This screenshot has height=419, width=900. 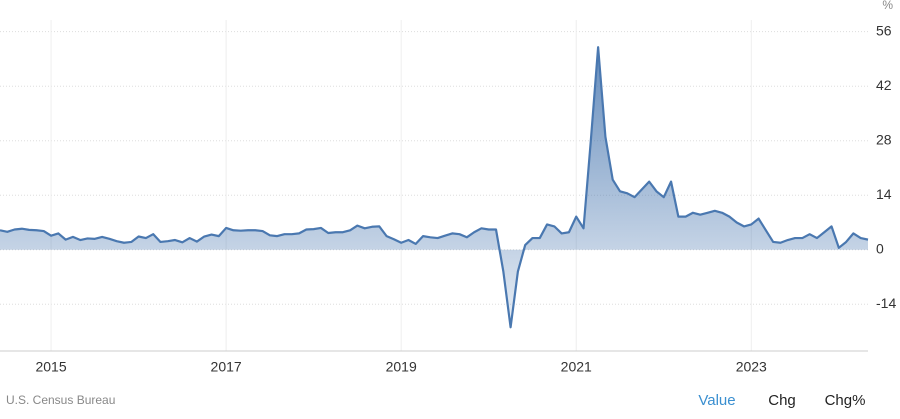 I want to click on y-tick-label: 42, so click(x=884, y=85).